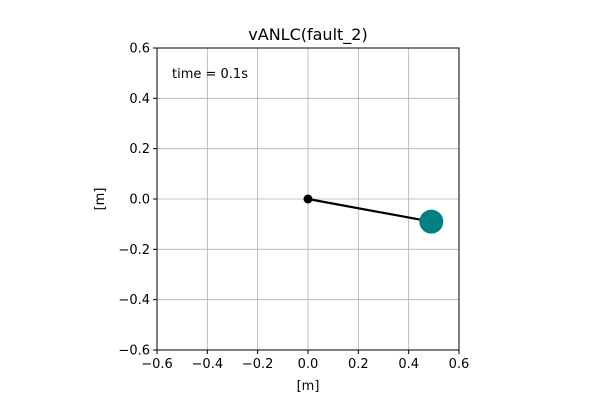 This screenshot has width=600, height=400. What do you see at coordinates (208, 364) in the screenshot?
I see `x-tick-label: −0.4` at bounding box center [208, 364].